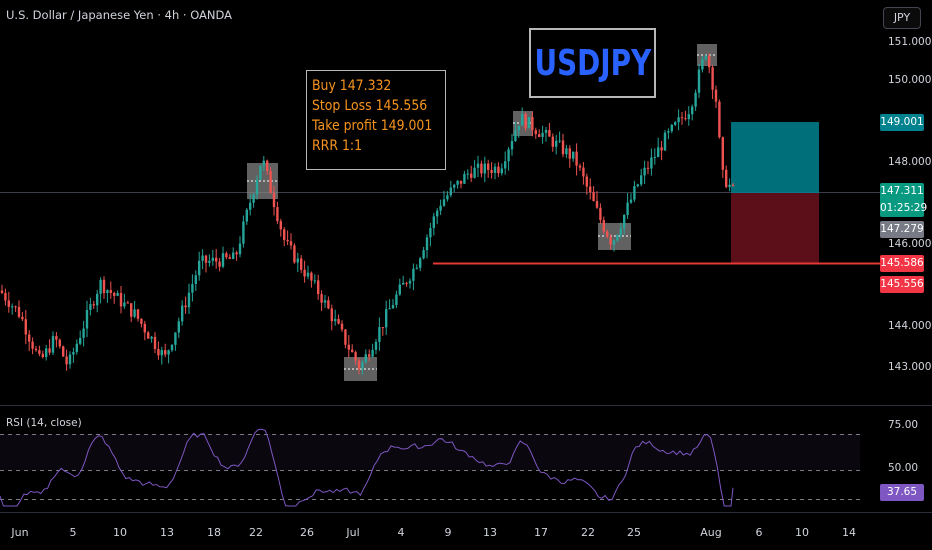  What do you see at coordinates (775, 228) in the screenshot?
I see `stop-zone` at bounding box center [775, 228].